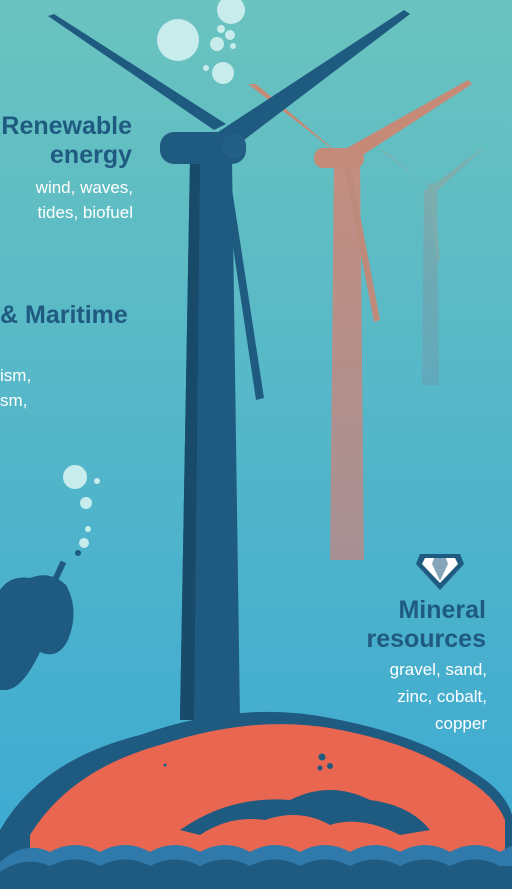  Describe the element at coordinates (66, 126) in the screenshot. I see `renewable-title-line1: Renewable` at that location.